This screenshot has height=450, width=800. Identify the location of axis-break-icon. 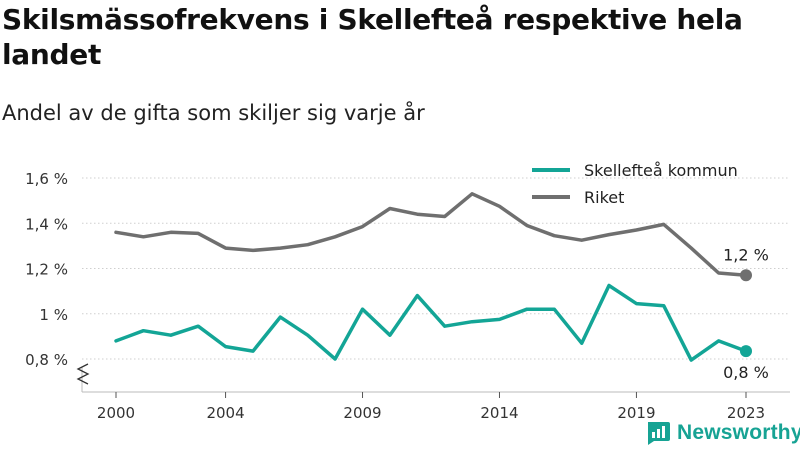
(83, 374).